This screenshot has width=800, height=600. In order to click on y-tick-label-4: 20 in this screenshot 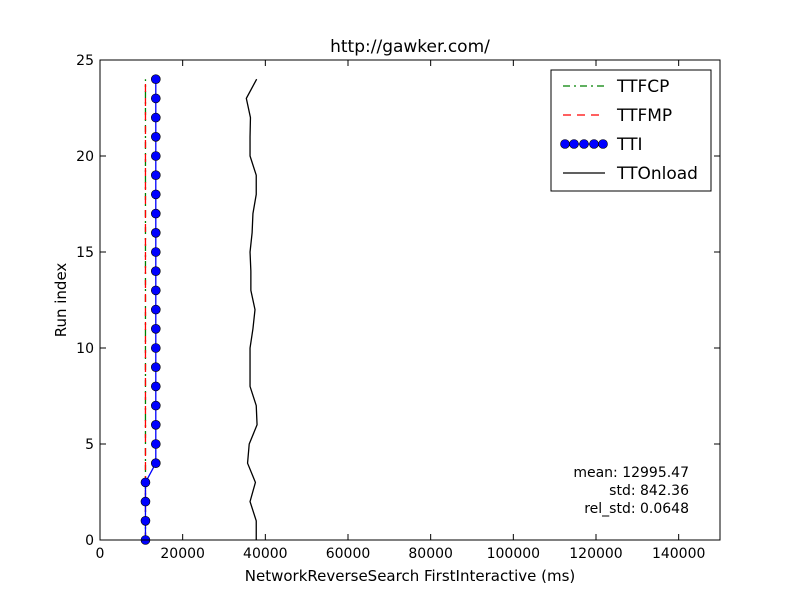, I will do `click(85, 157)`.